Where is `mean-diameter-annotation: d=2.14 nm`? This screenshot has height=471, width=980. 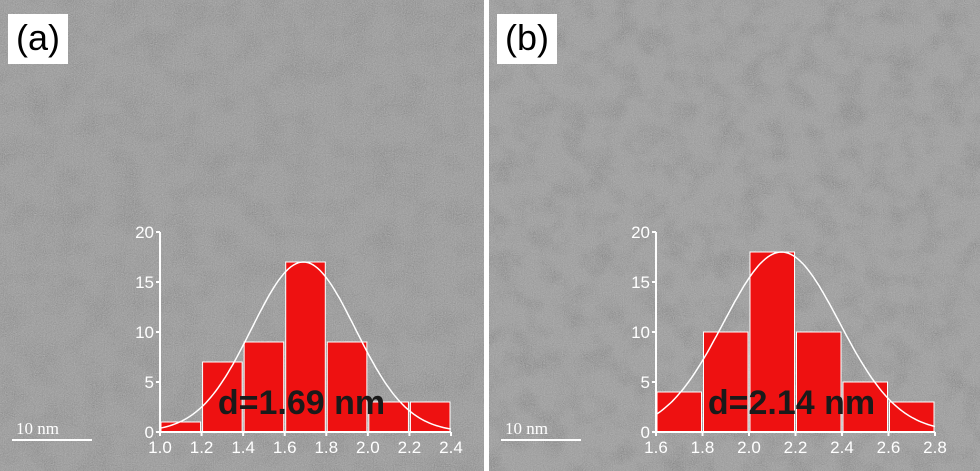 mean-diameter-annotation: d=2.14 nm is located at coordinates (791, 403).